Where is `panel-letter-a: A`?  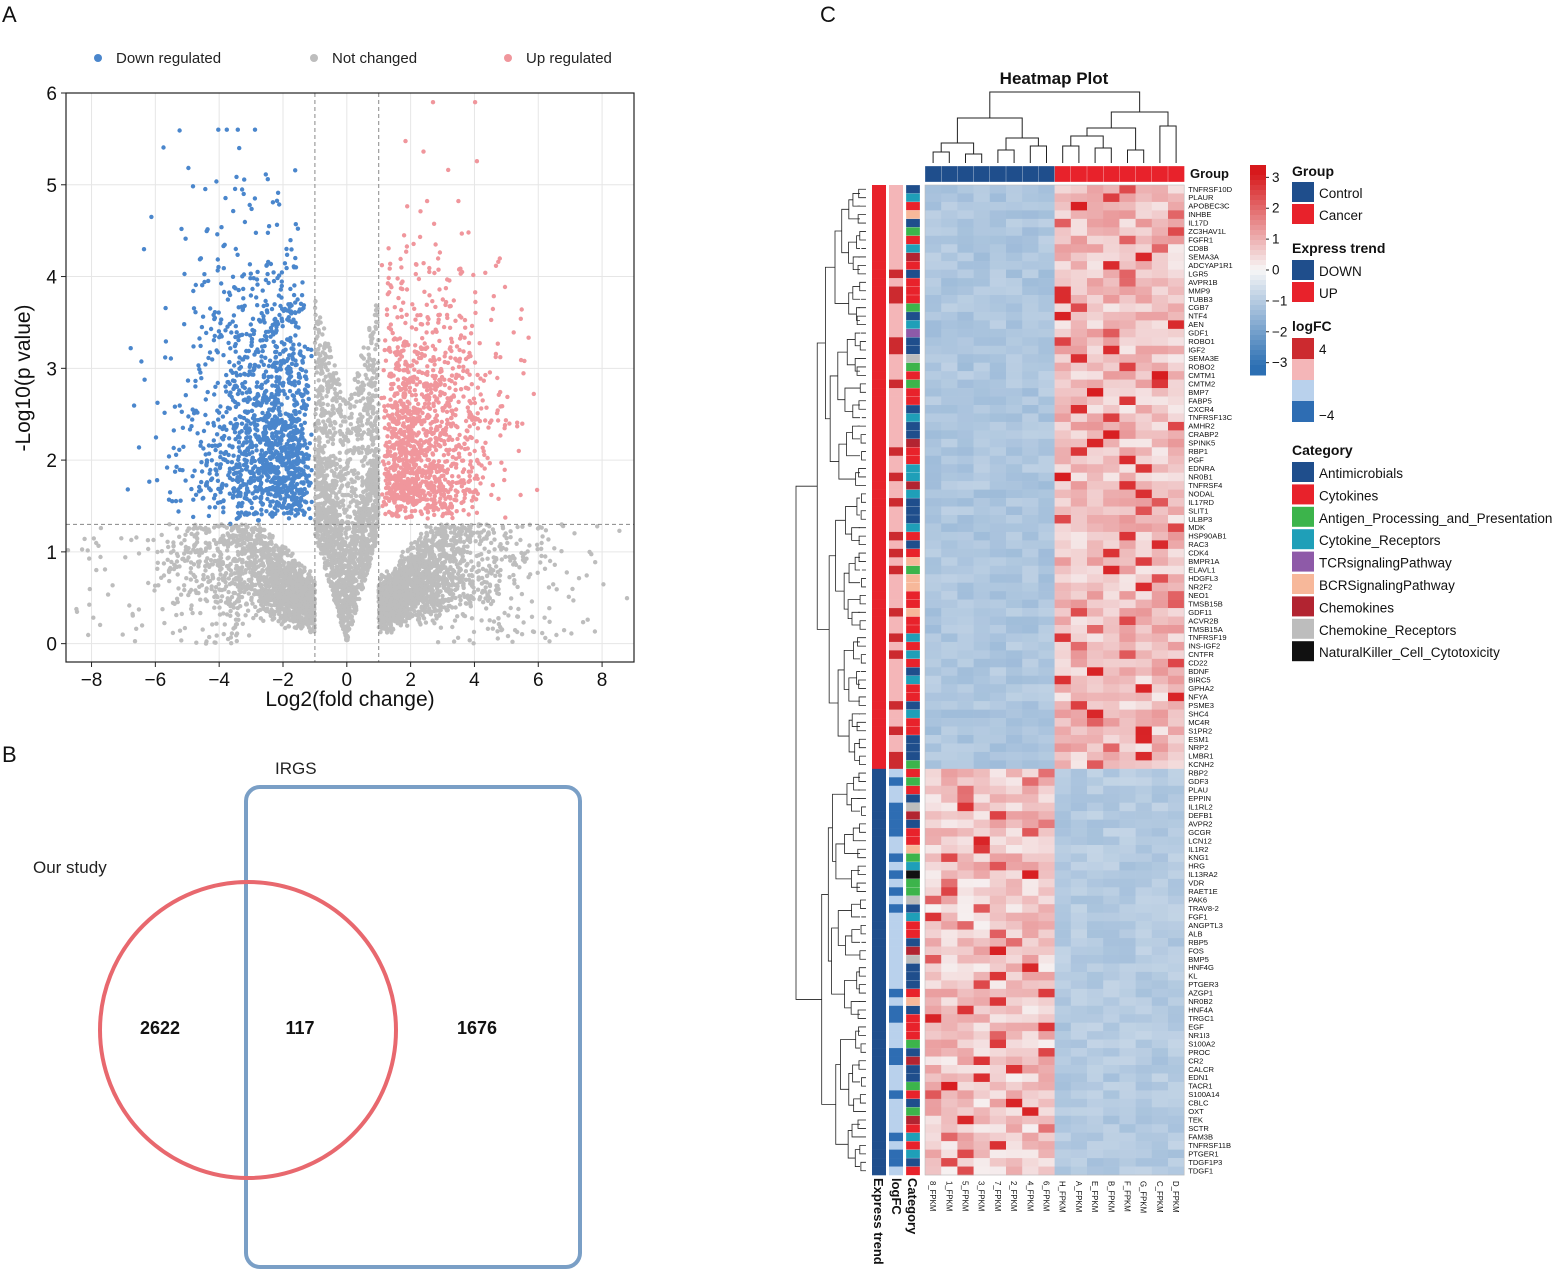 panel-letter-a: A is located at coordinates (9, 14).